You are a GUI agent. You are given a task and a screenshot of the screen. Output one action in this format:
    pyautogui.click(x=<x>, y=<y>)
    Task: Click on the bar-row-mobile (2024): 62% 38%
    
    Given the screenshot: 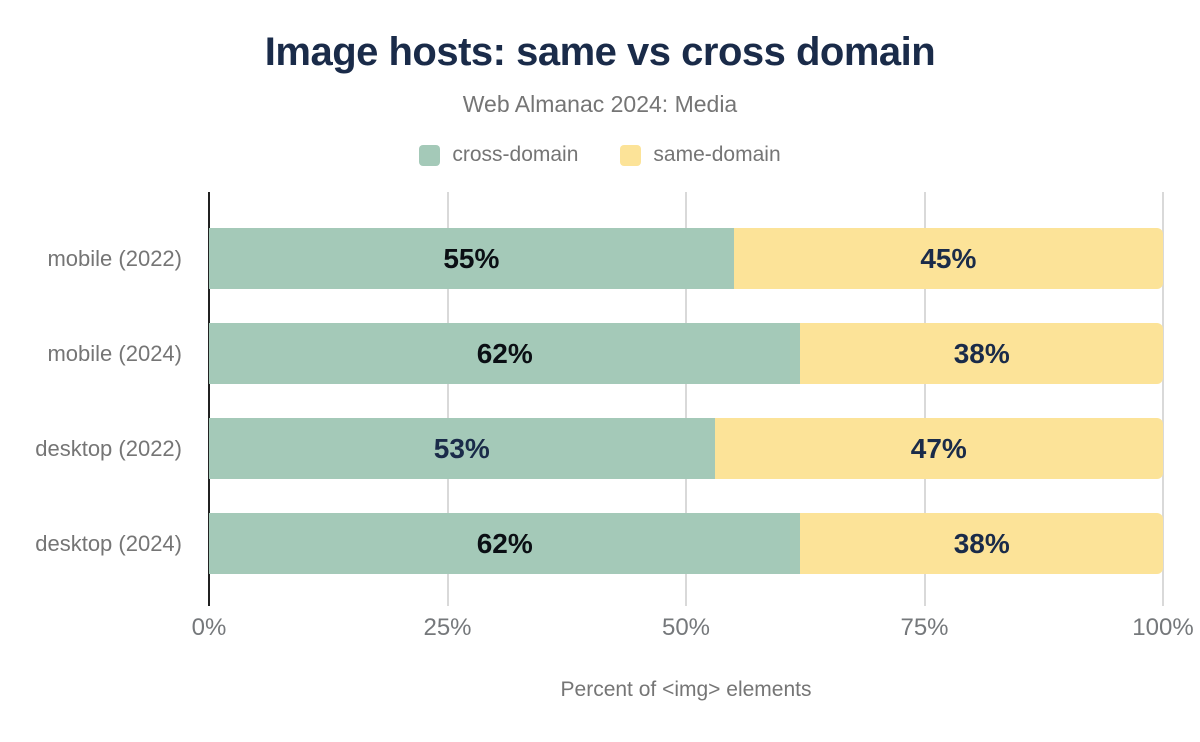 What is the action you would take?
    pyautogui.click(x=686, y=353)
    